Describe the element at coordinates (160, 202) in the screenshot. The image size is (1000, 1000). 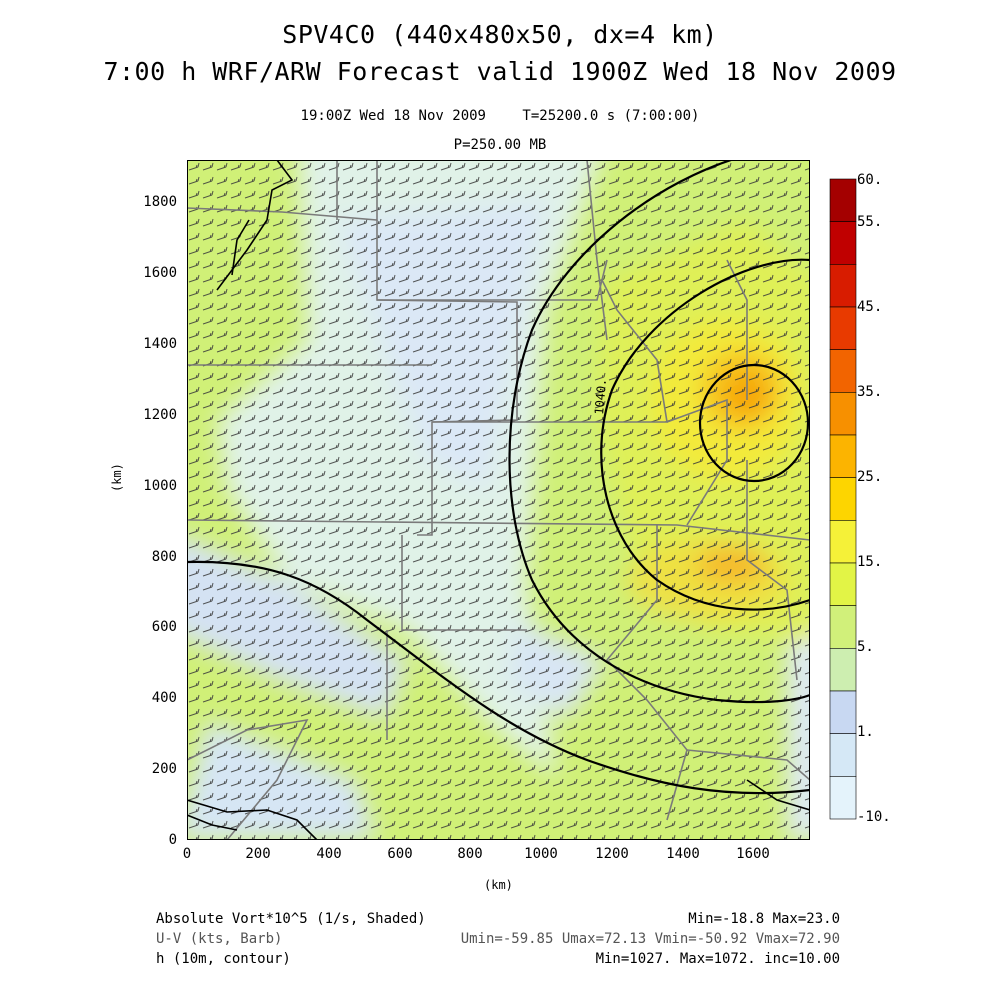
I see `y-tick-1800: 1800` at that location.